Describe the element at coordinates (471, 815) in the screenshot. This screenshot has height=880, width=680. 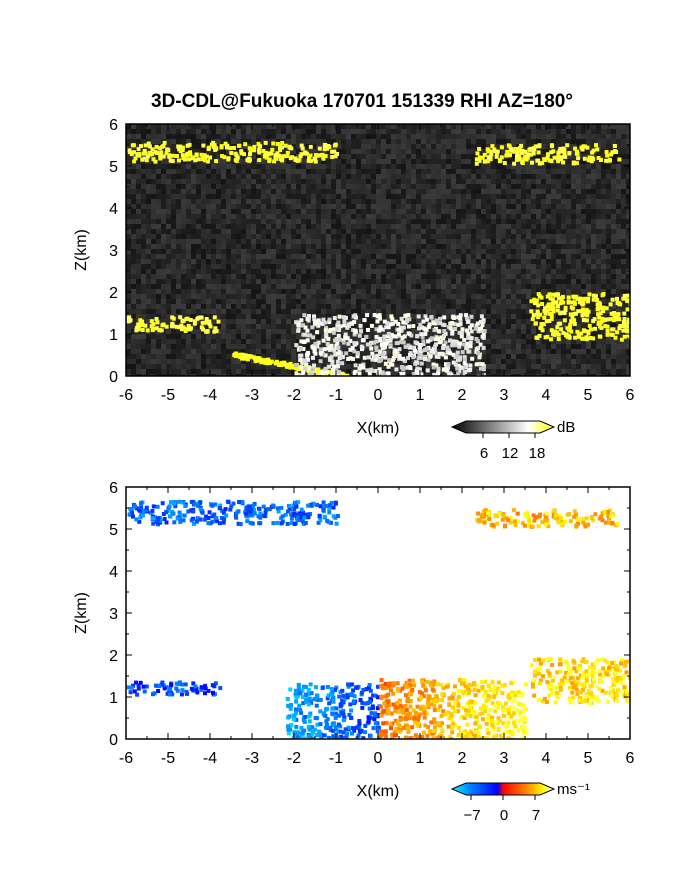
I see `colorbar-tick-velocity-neg7: −7` at that location.